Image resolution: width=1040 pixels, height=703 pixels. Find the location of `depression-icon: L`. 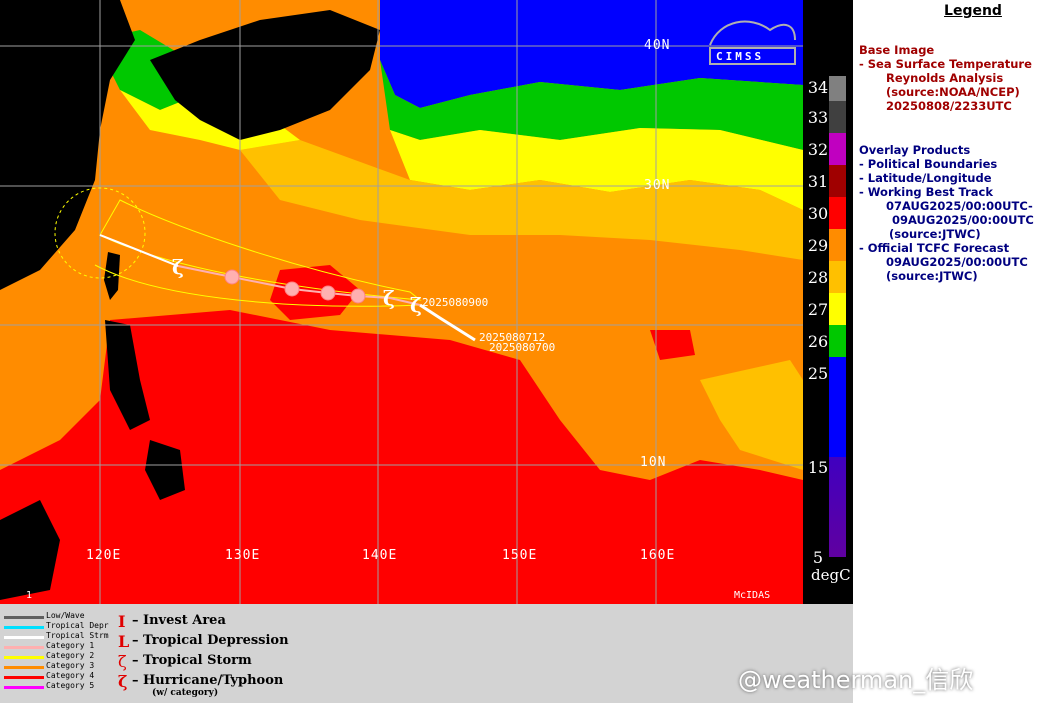

depression-icon: L is located at coordinates (124, 641).